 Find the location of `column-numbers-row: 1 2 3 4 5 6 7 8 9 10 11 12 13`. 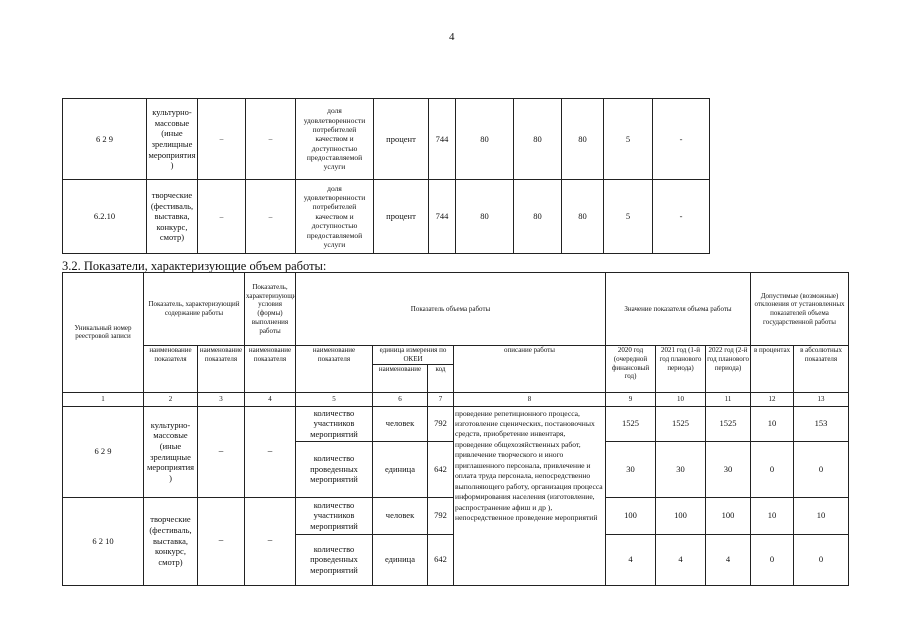

column-numbers-row: 1 2 3 4 5 6 7 8 9 10 11 12 13 is located at coordinates (456, 399).